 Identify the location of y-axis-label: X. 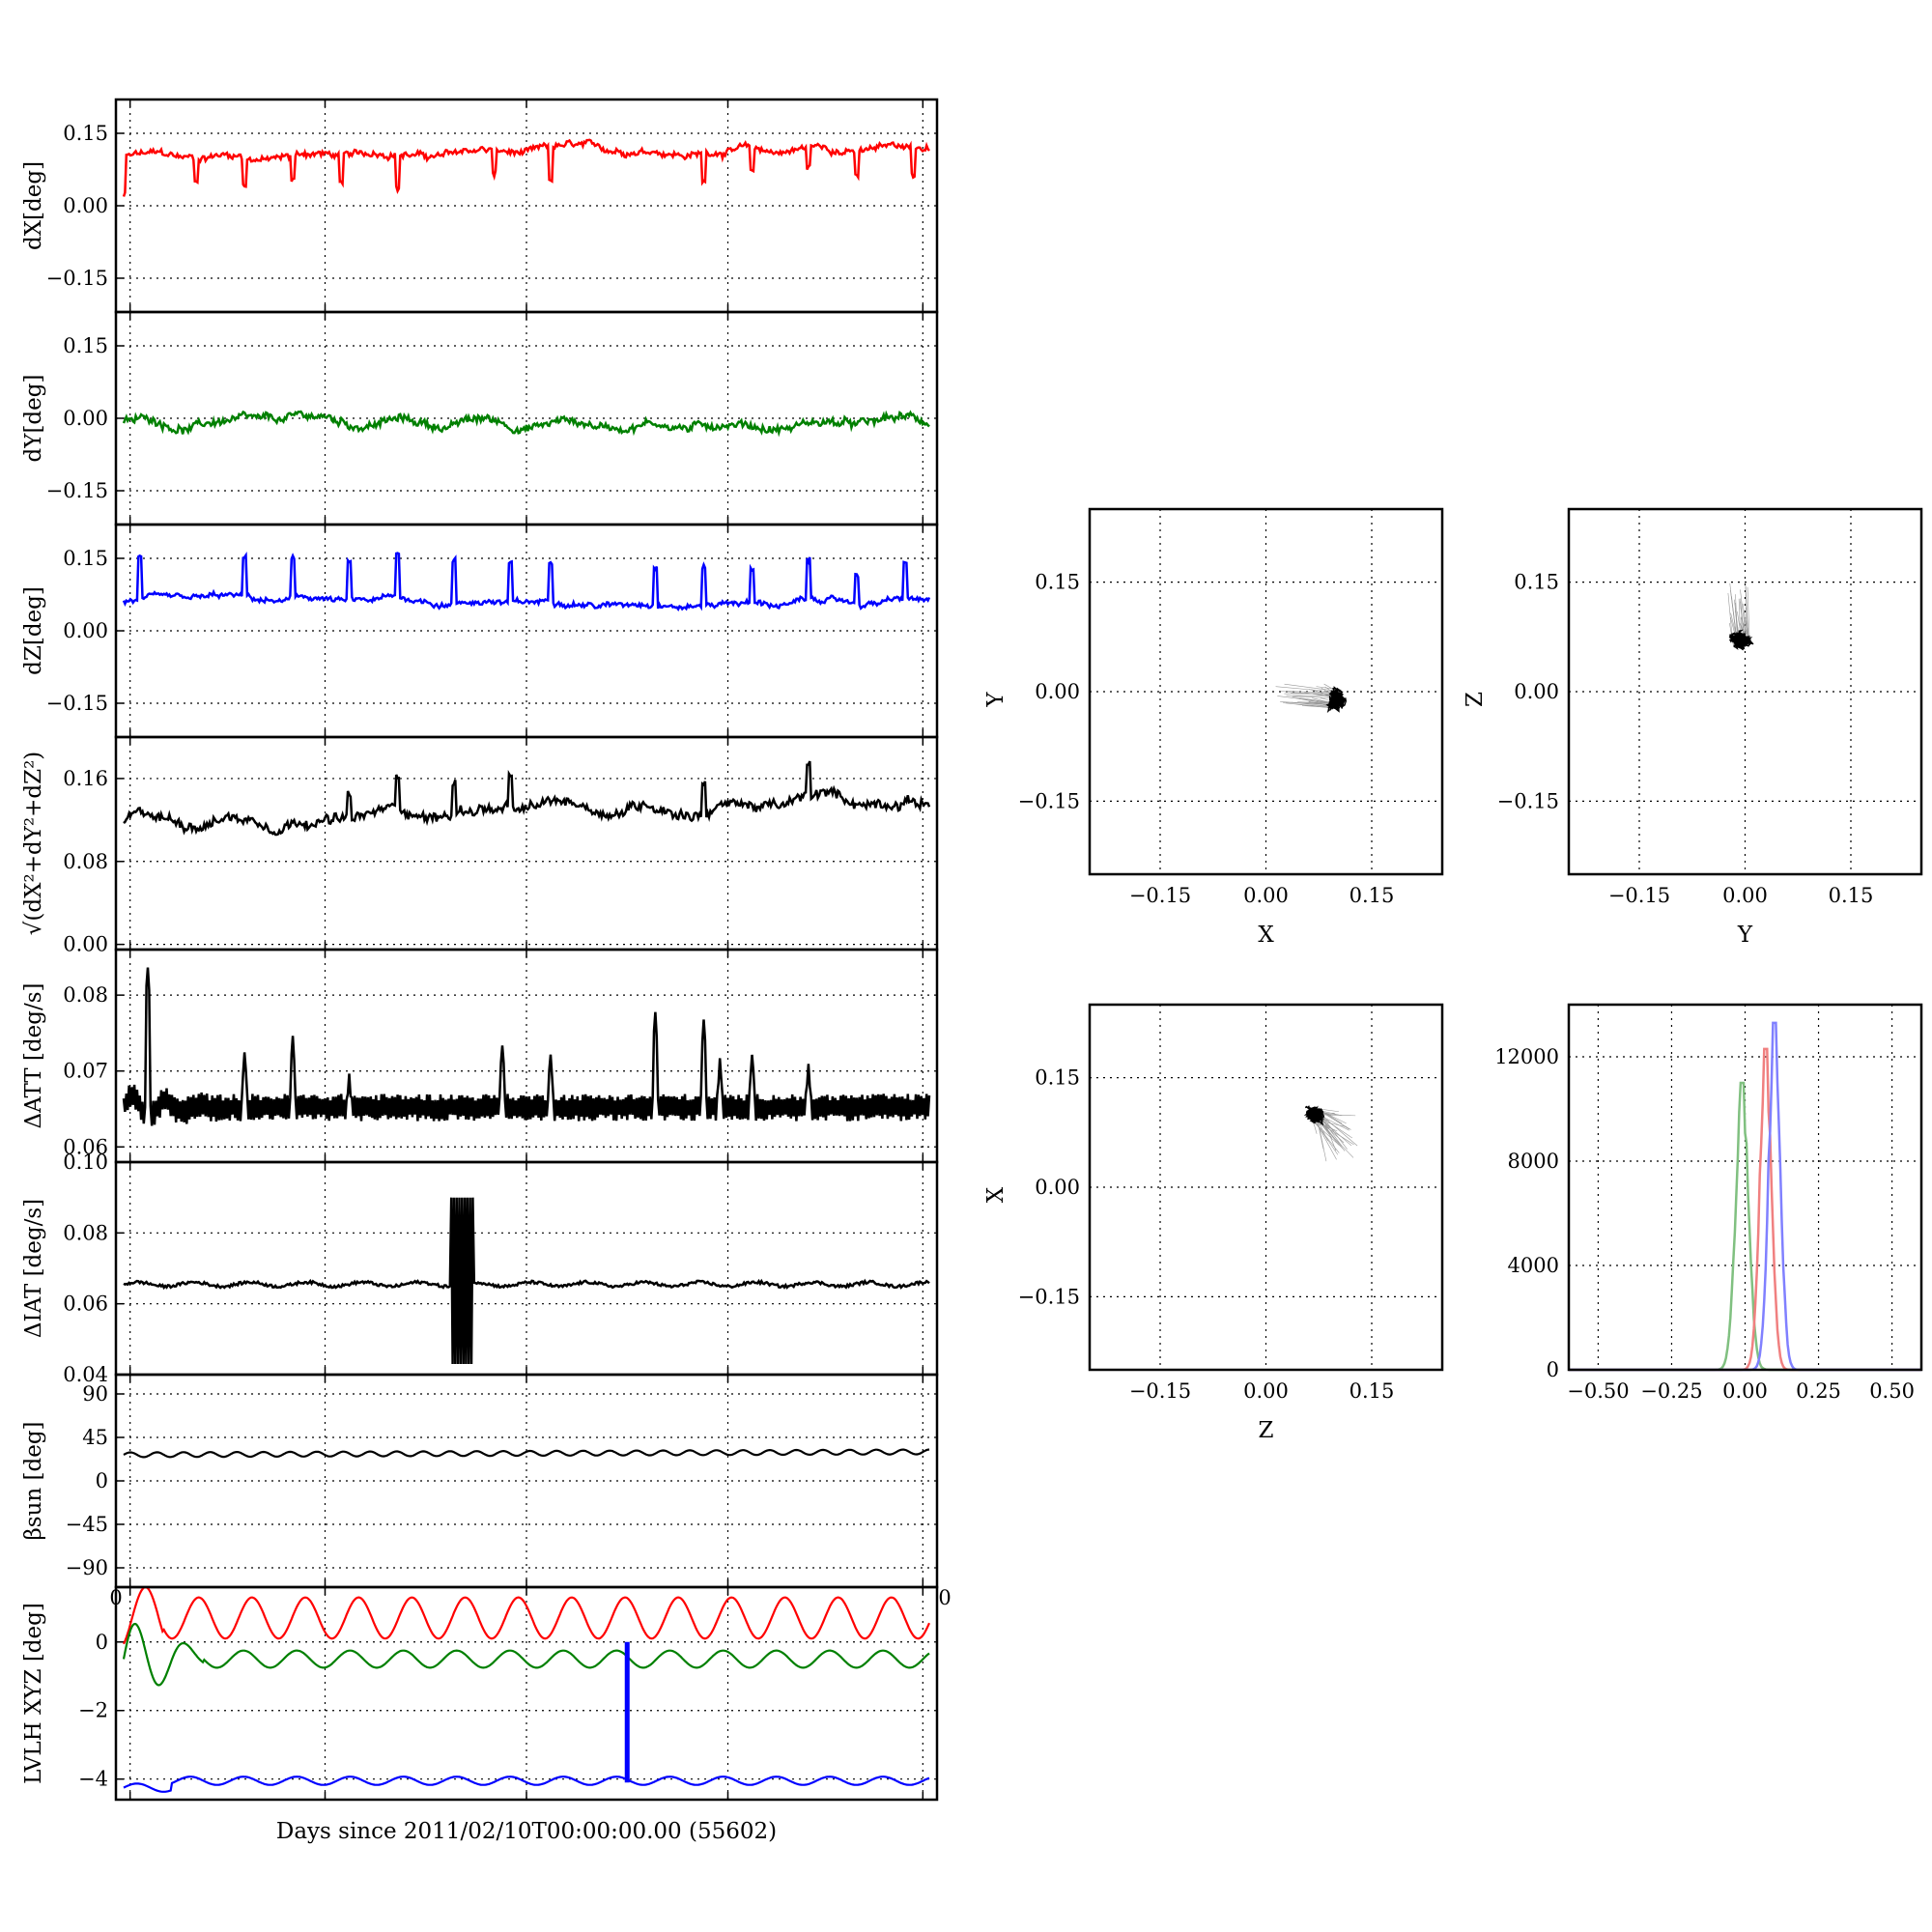
(996, 1194).